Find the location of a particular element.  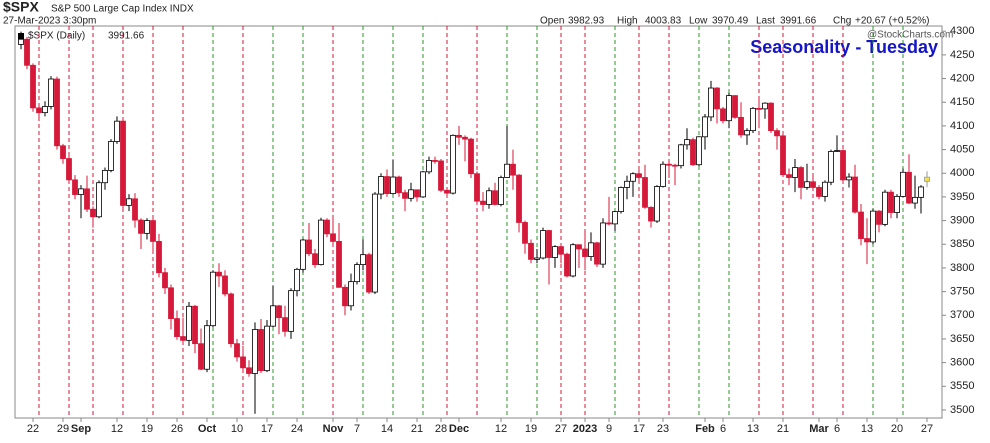

y-tick-label: 3650 is located at coordinates (962, 339).